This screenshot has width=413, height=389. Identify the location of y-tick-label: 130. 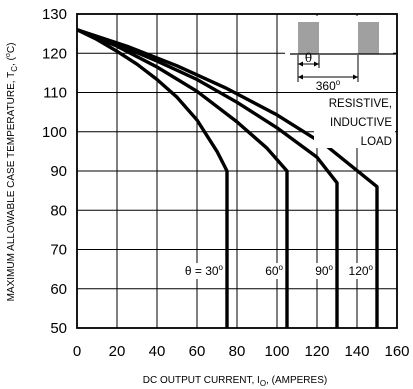
(54, 14).